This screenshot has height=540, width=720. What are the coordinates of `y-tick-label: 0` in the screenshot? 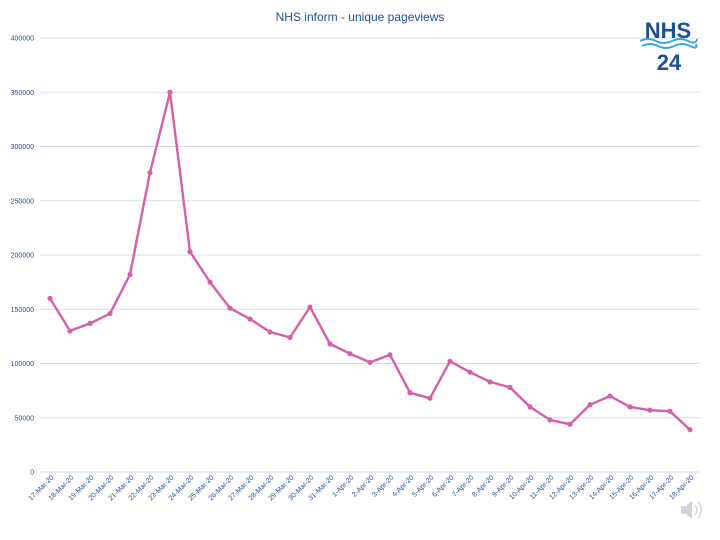 It's located at (32, 473).